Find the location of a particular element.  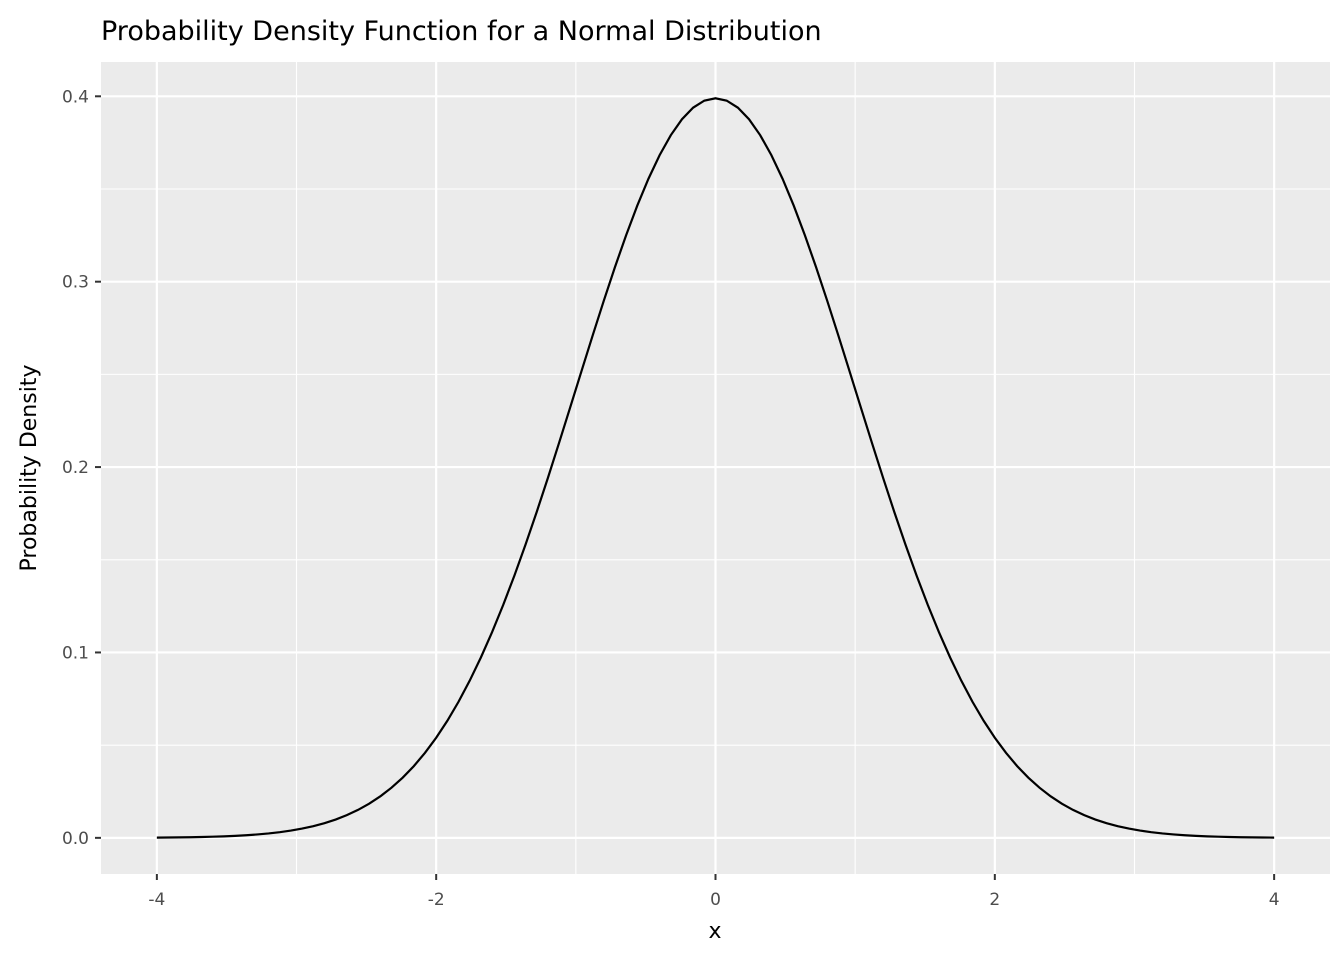

y-tick-label: 0.1 is located at coordinates (75, 653).